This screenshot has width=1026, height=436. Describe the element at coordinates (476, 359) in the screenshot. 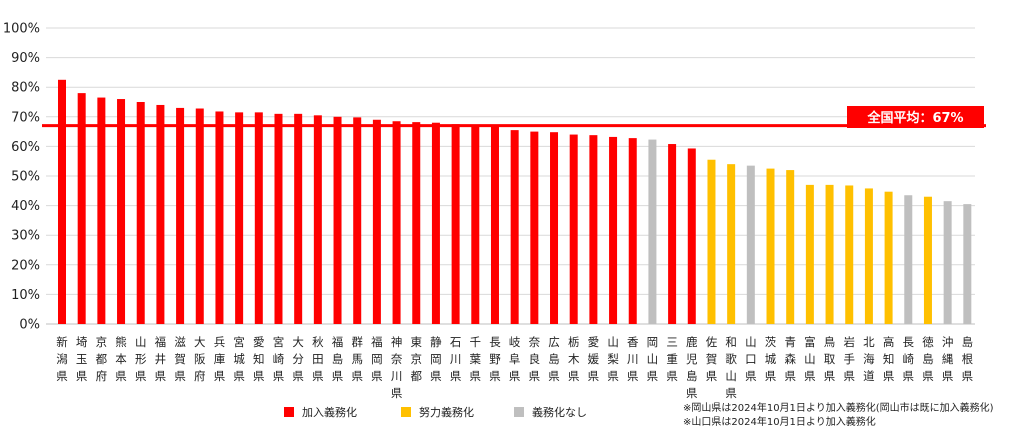

I see `x-tick-label: 千葉県` at that location.